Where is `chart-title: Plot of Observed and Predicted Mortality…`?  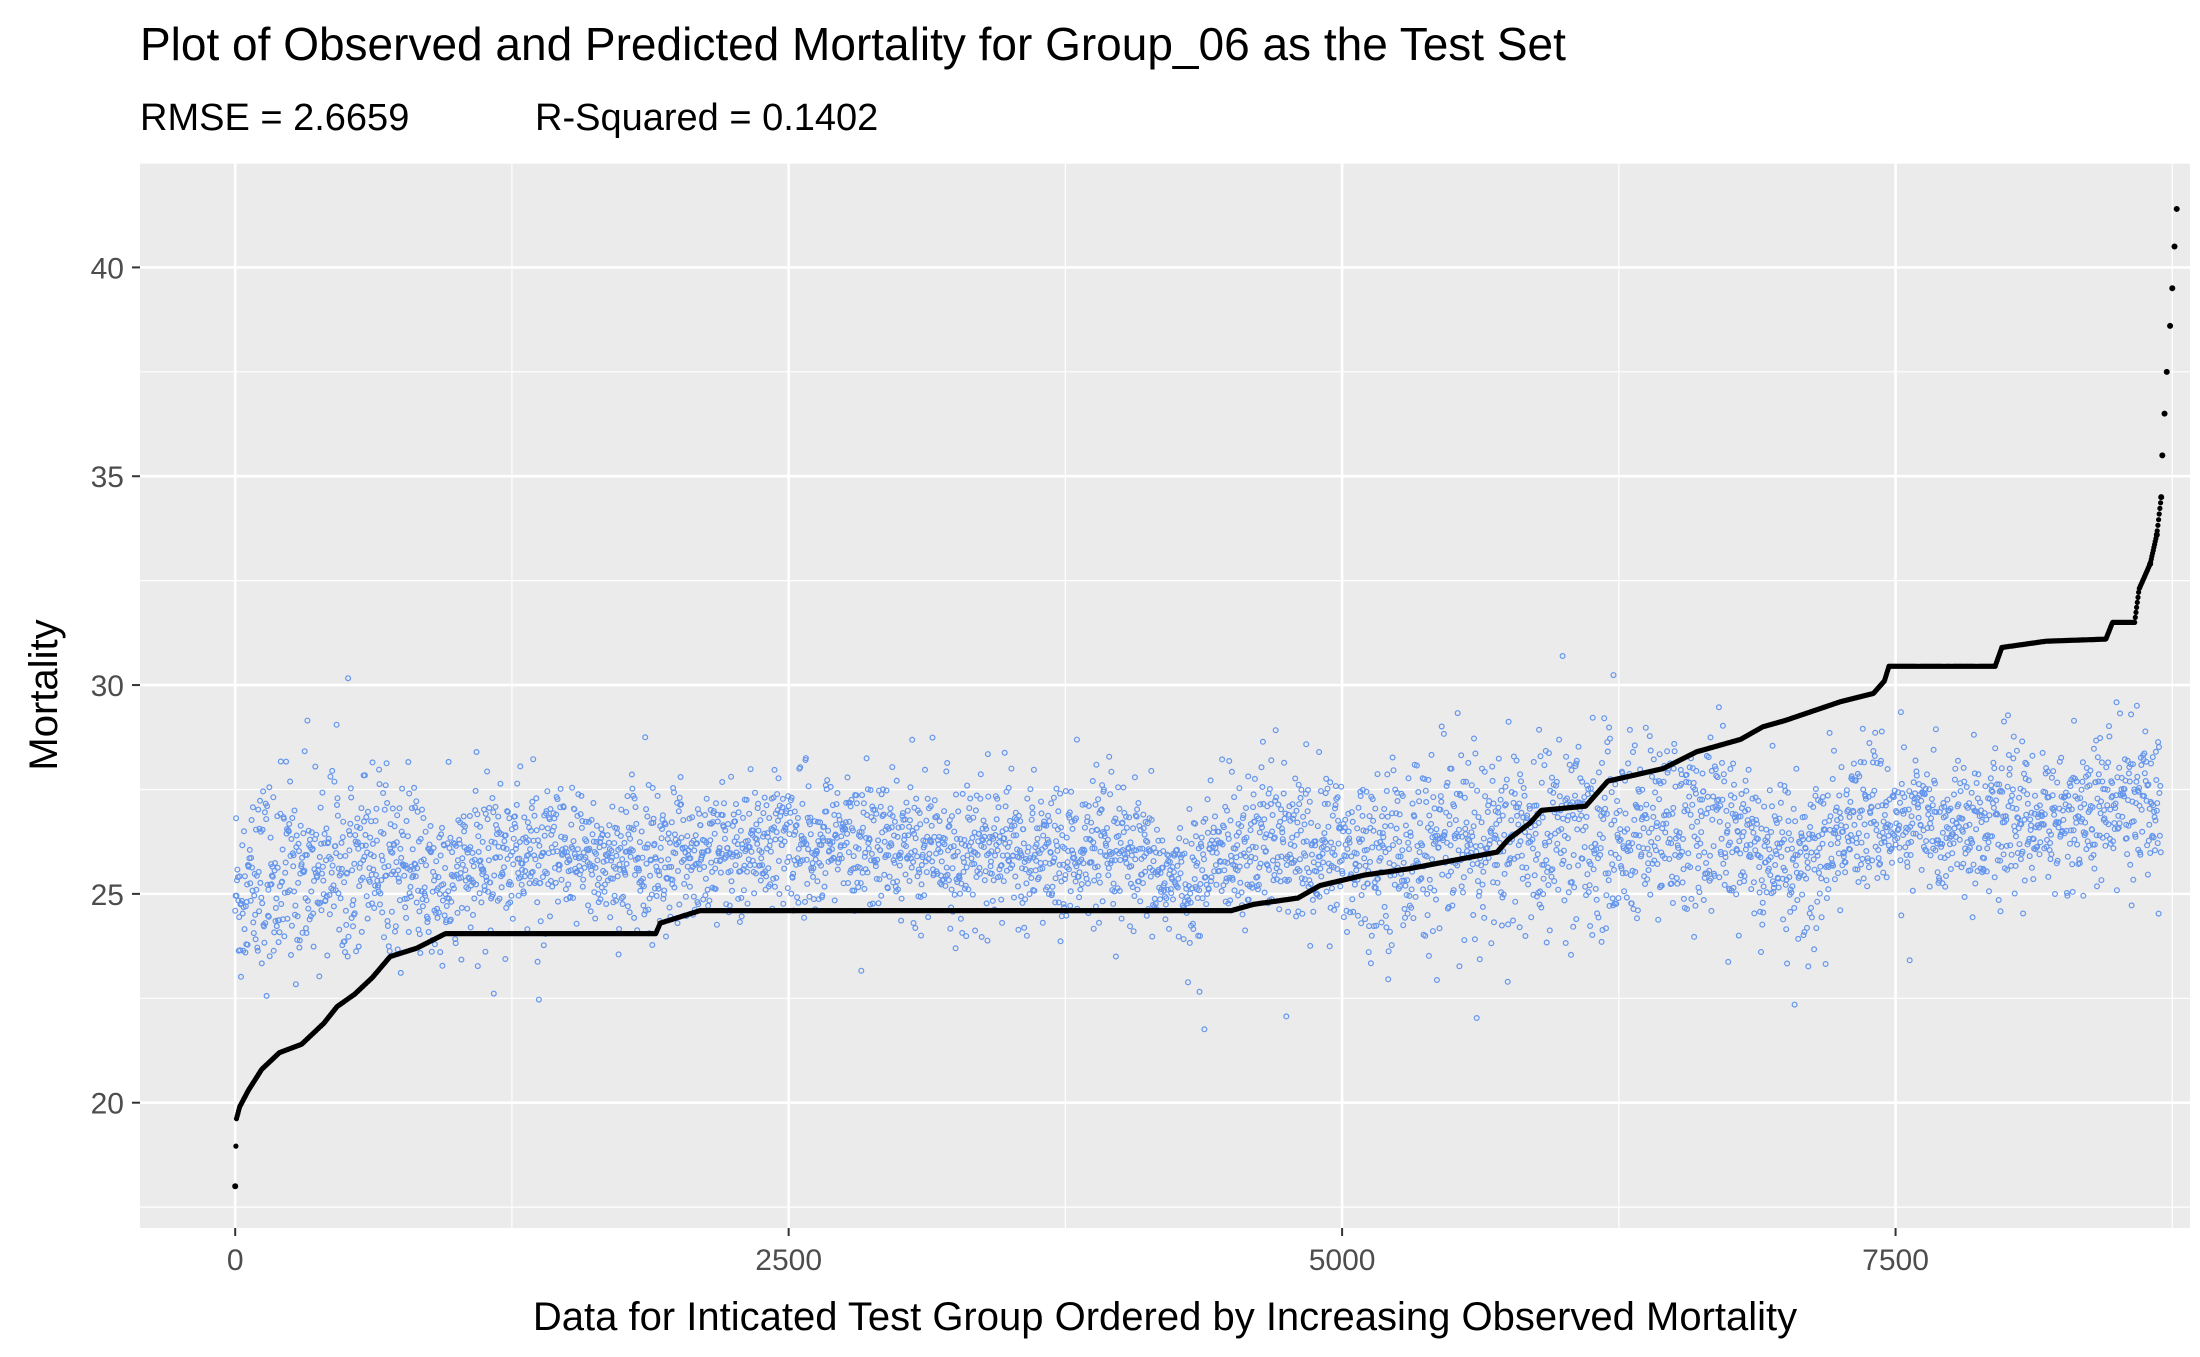 chart-title: Plot of Observed and Predicted Mortality… is located at coordinates (853, 44).